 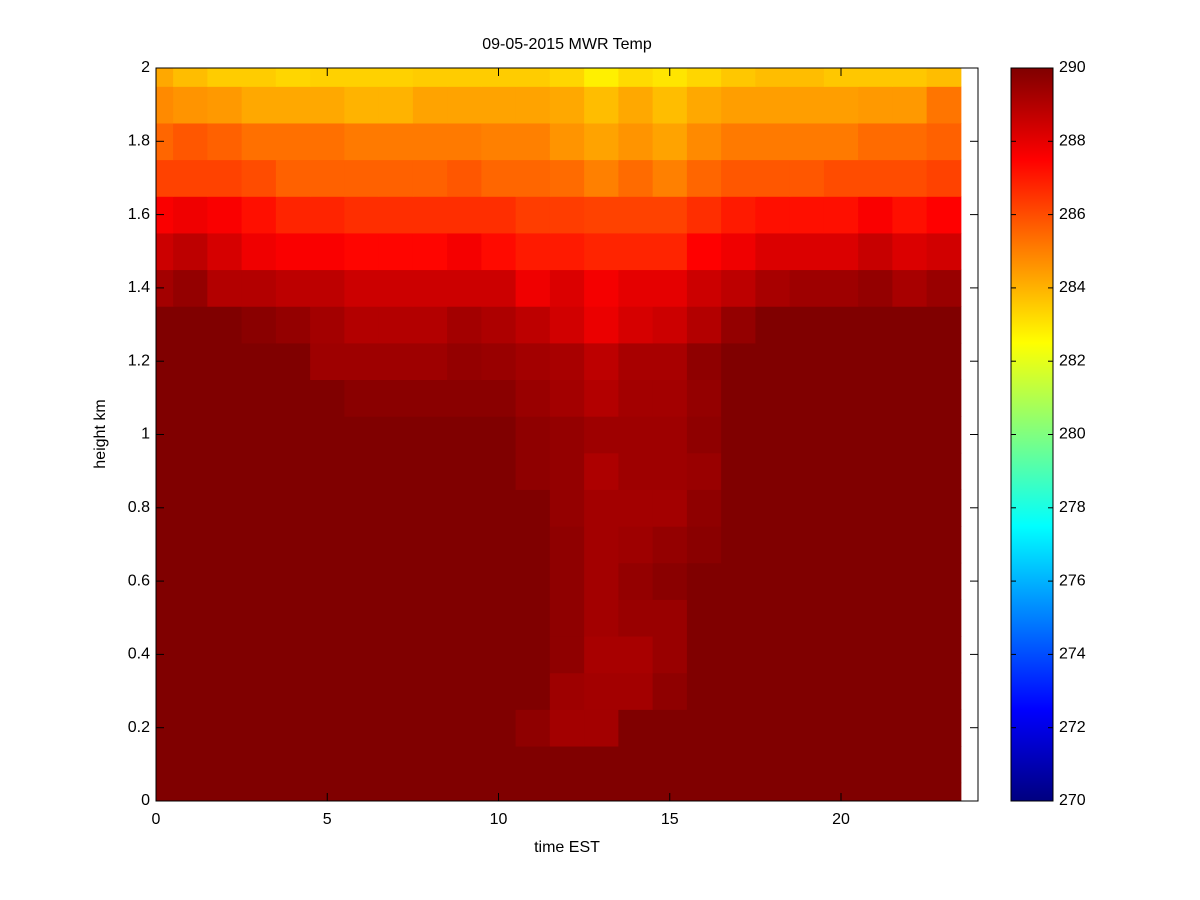 What do you see at coordinates (1072, 654) in the screenshot?
I see `colorbar-tick-label: 274` at bounding box center [1072, 654].